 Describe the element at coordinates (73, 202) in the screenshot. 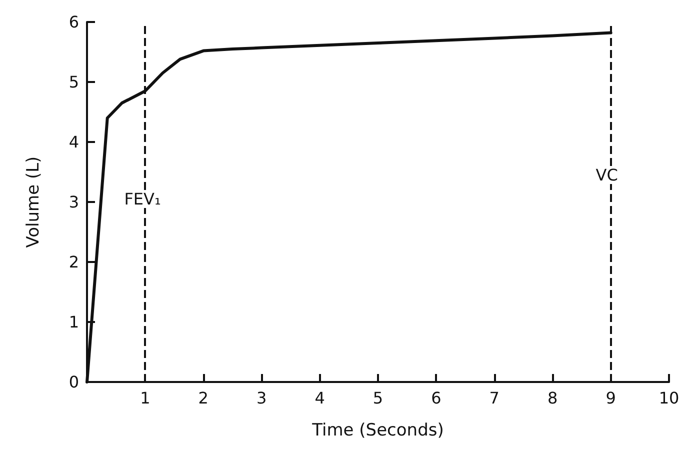

I see `y-tick-label: 3` at that location.